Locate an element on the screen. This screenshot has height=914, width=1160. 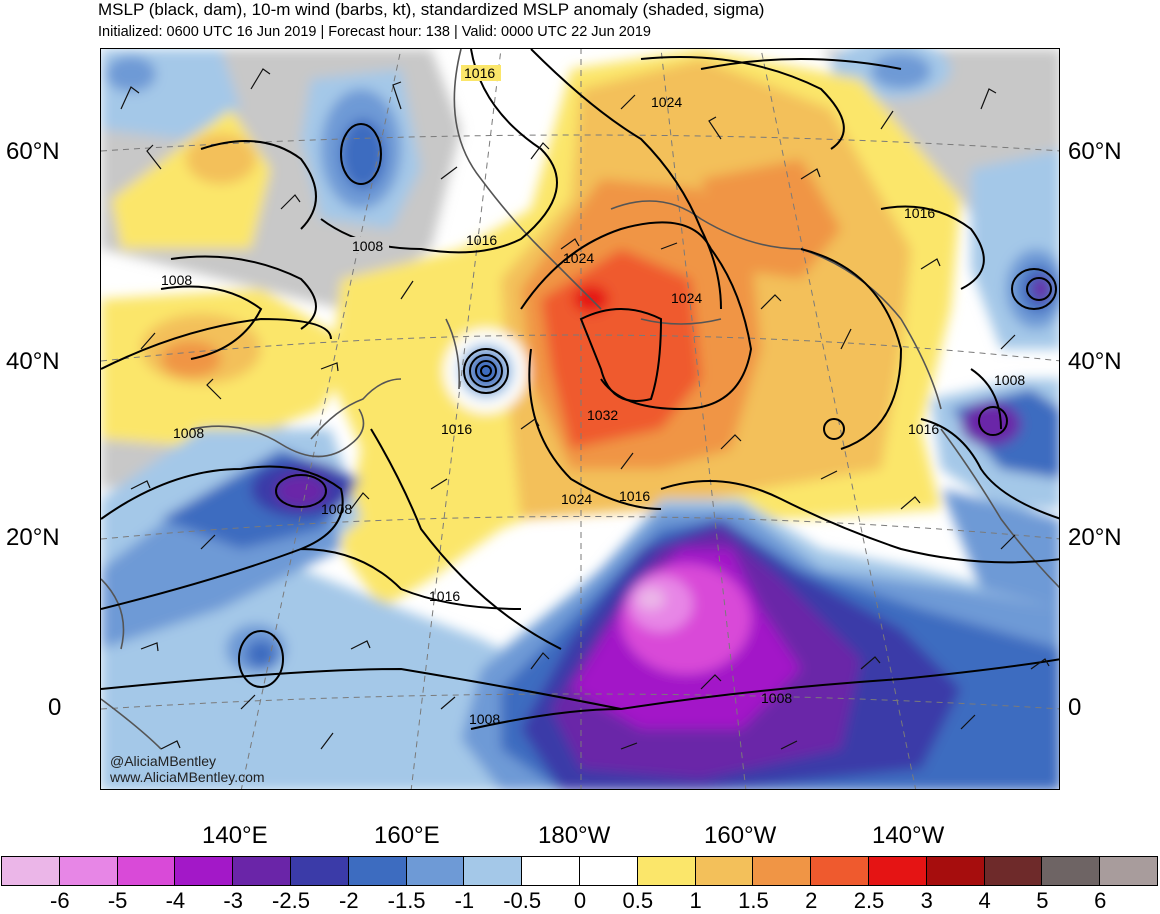
lat-label-40n-left: 40°N is located at coordinates (33, 361).